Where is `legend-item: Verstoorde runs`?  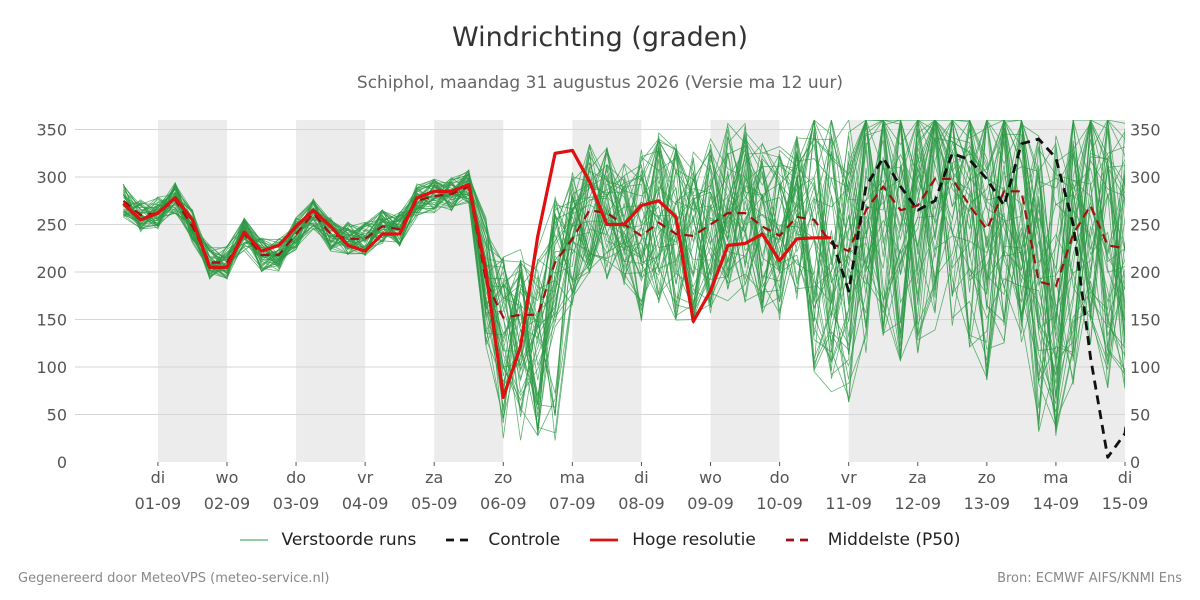
legend-item: Verstoorde runs is located at coordinates (328, 540).